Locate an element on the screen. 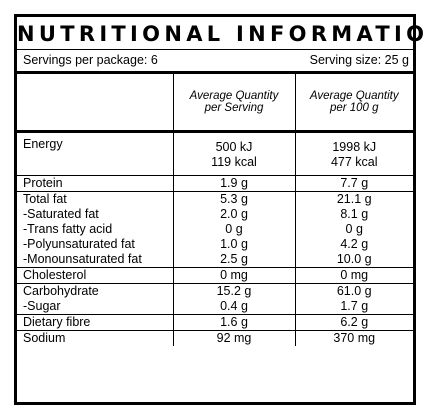 This screenshot has height=419, width=430. per-100g-value: 10.0 g is located at coordinates (353, 260).